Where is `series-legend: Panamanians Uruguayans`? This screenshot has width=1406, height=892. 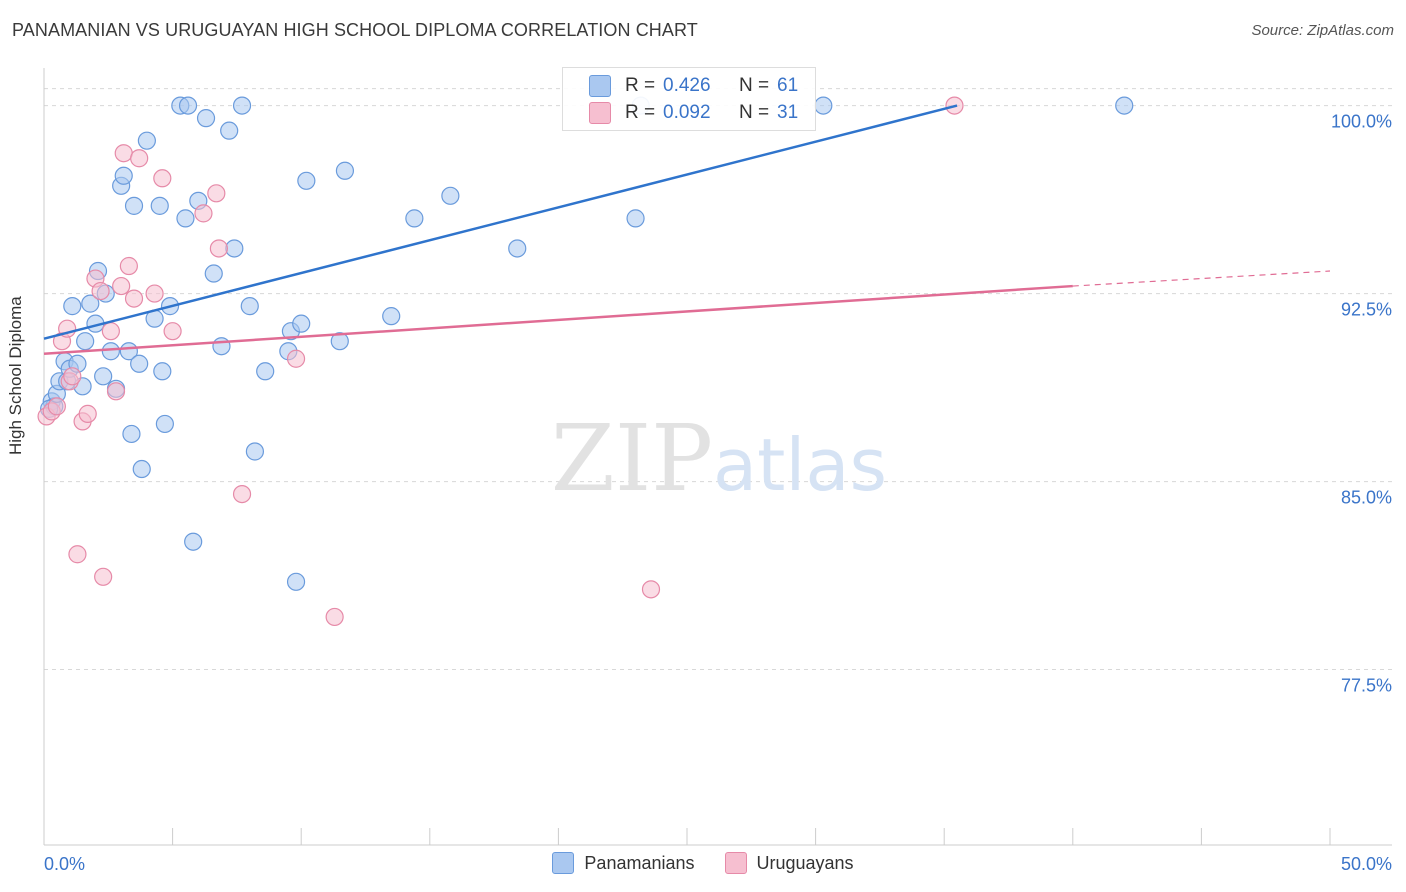
series-legend: Panamanians Uruguayans is located at coordinates (703, 863).